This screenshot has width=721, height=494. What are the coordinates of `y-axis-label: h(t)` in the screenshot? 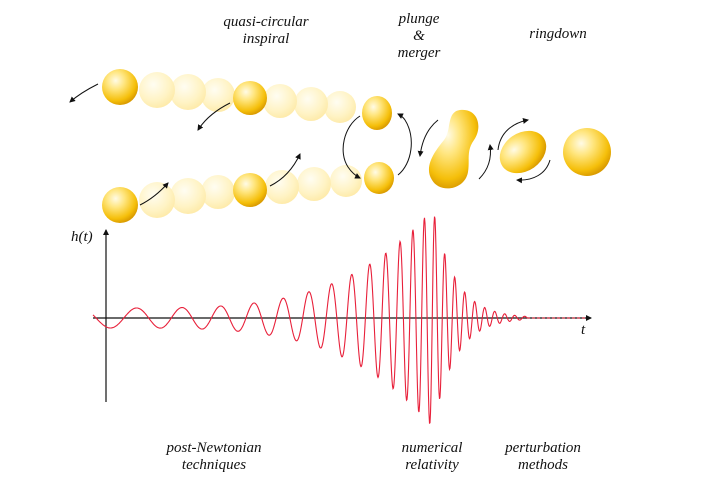 It's located at (82, 237).